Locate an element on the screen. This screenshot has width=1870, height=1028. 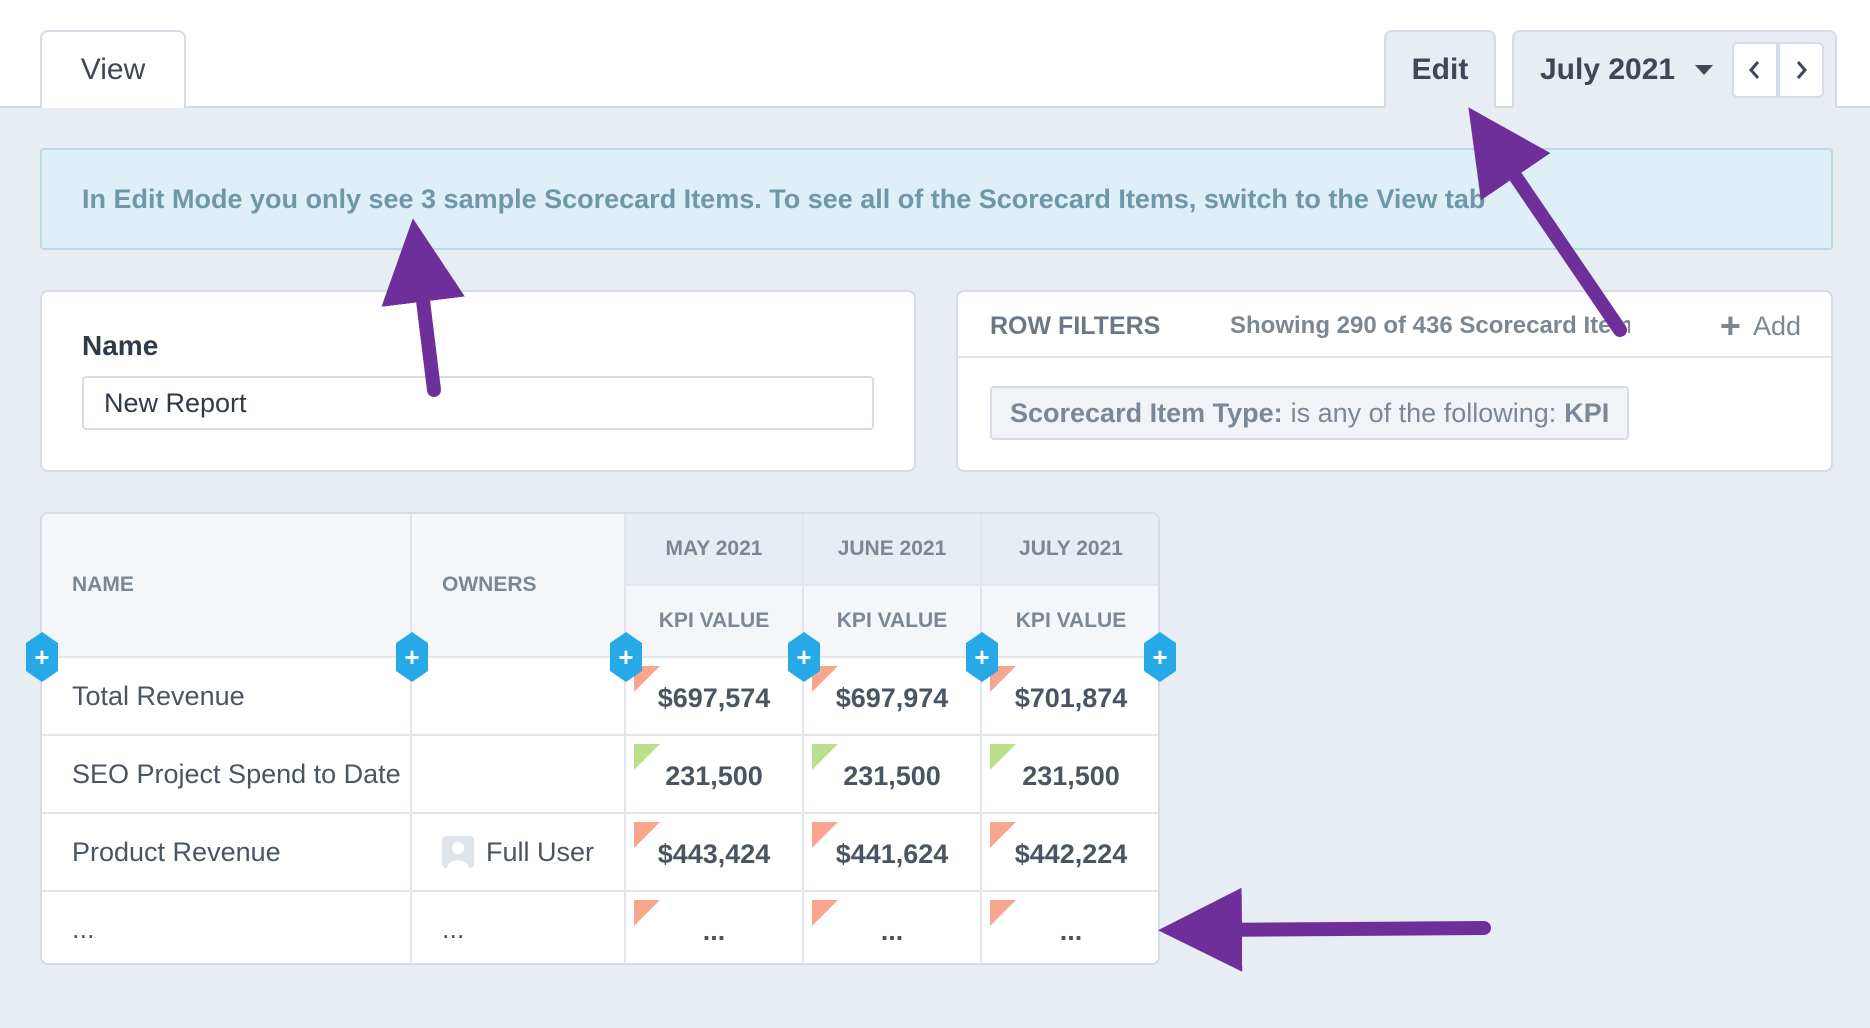
kpi-value-cell: $441,624 is located at coordinates (893, 853).